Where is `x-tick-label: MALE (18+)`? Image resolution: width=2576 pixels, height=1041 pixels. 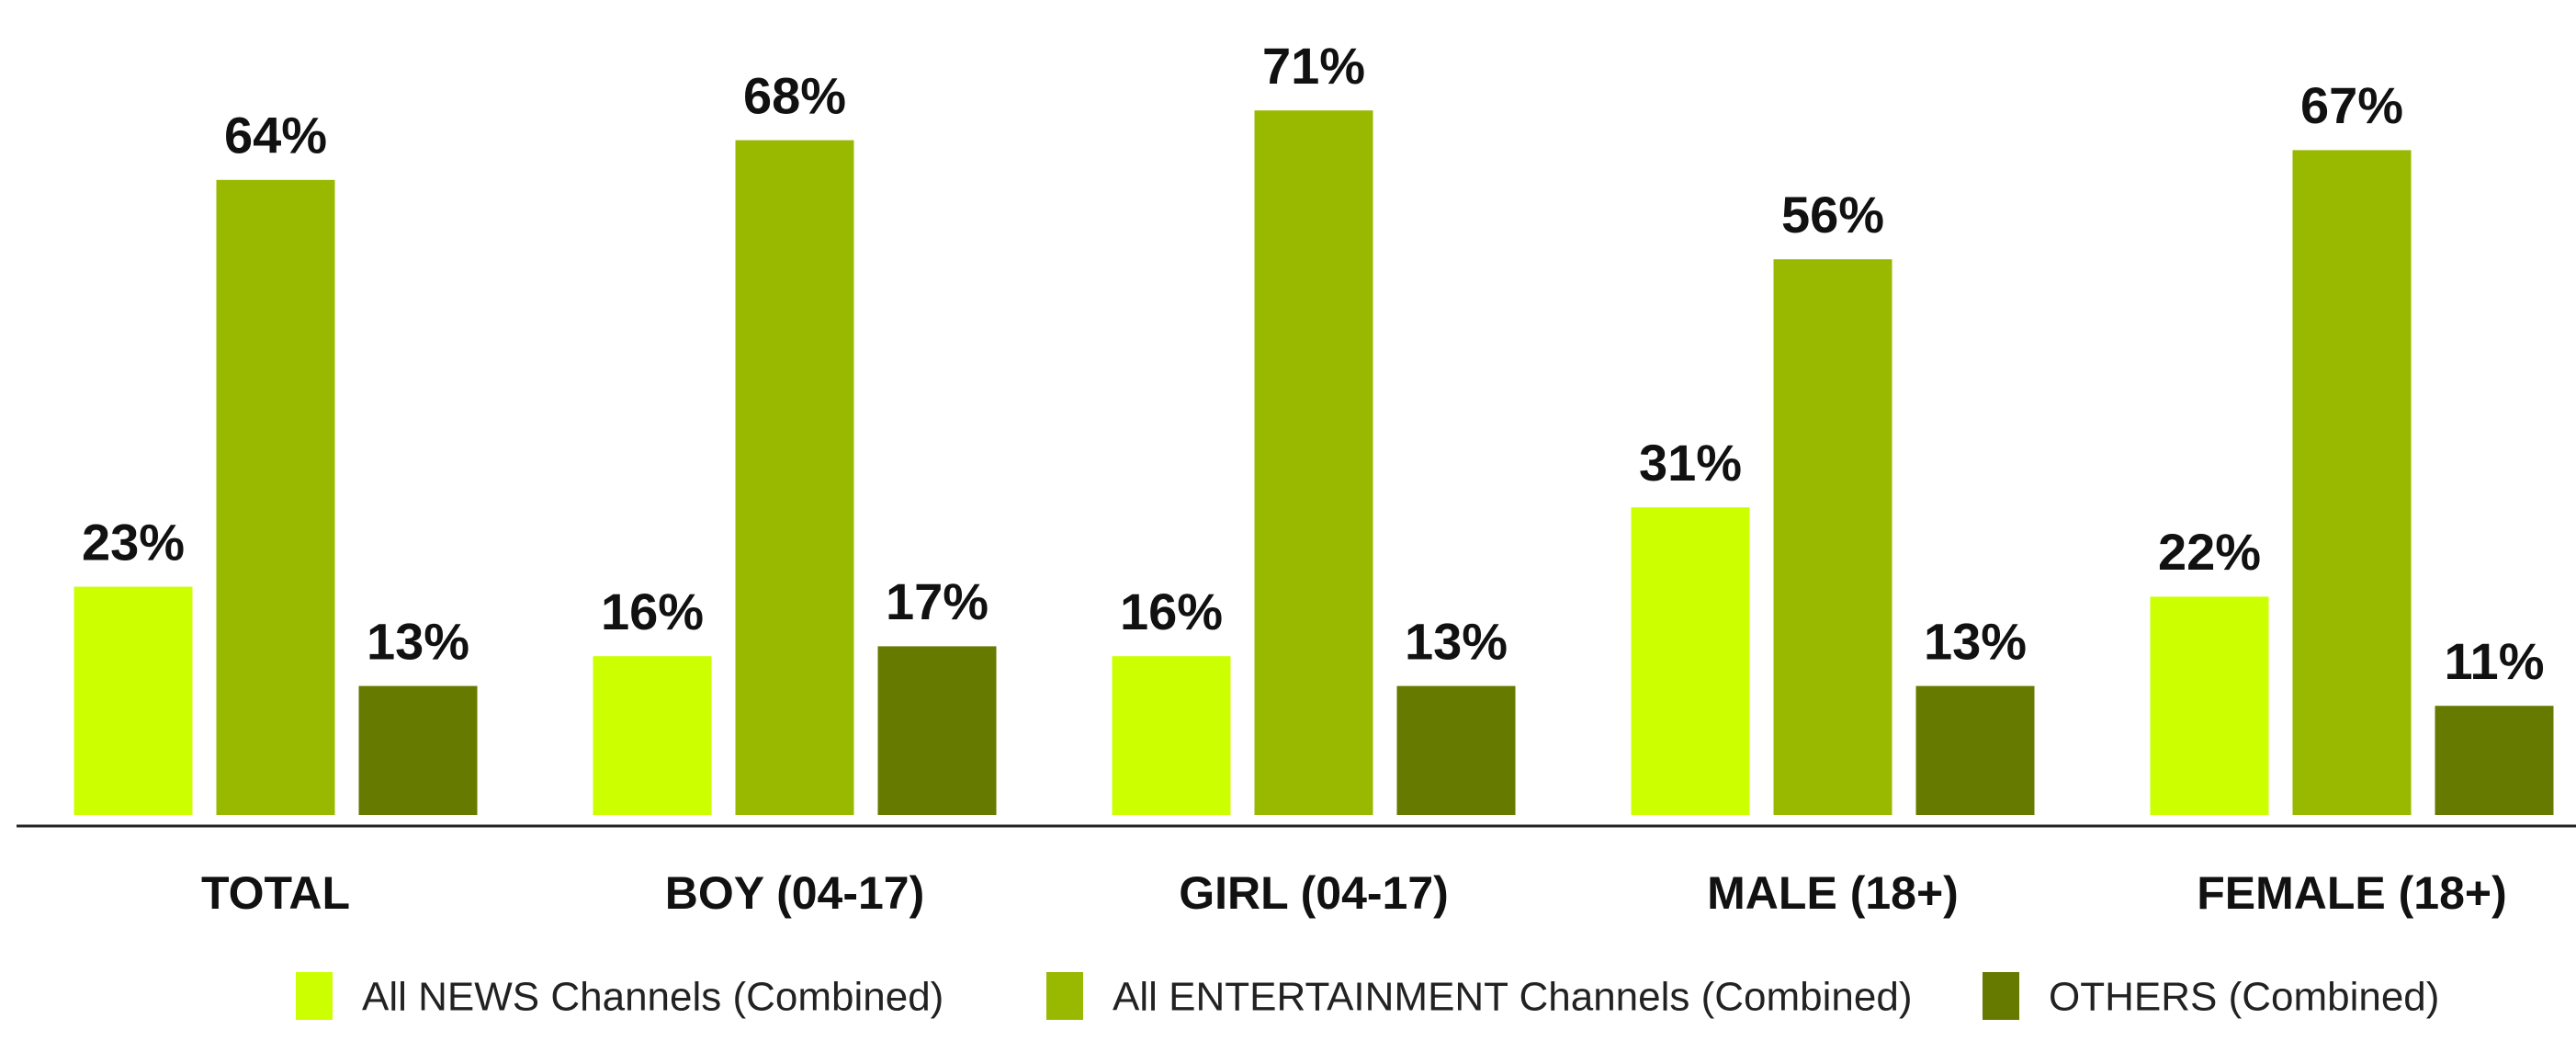 x-tick-label: MALE (18+) is located at coordinates (1833, 893).